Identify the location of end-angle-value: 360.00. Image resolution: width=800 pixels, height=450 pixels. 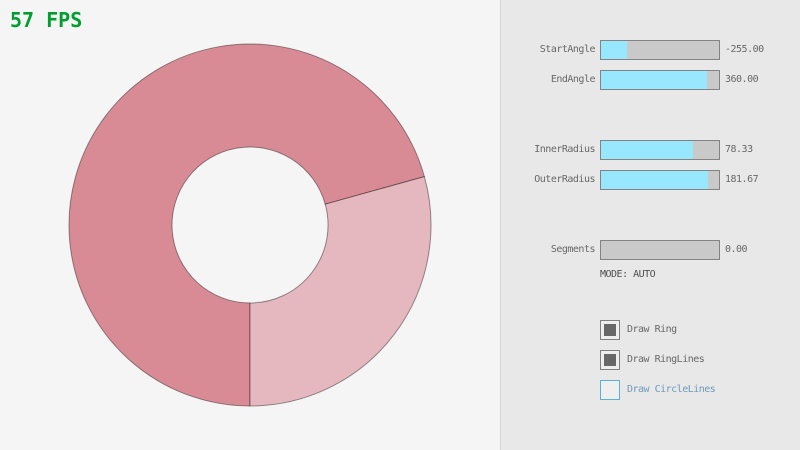
(742, 79).